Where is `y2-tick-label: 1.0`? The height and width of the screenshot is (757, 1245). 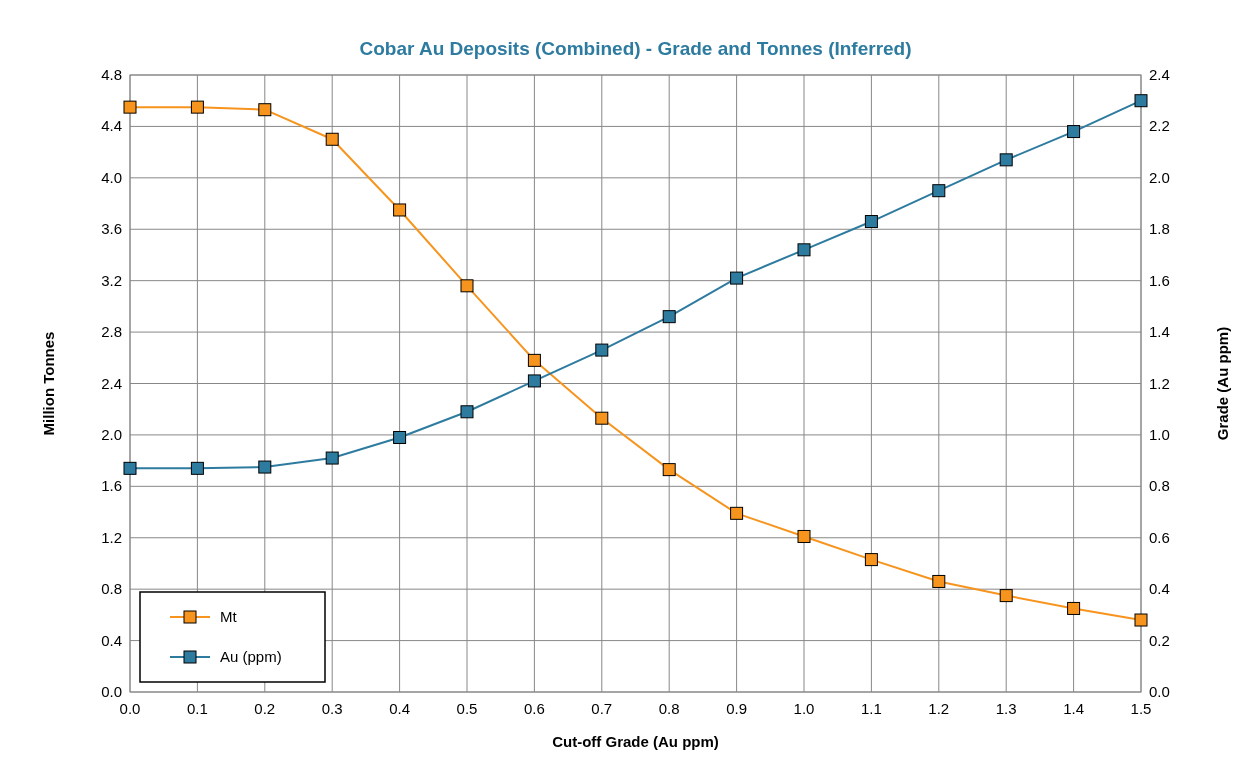
y2-tick-label: 1.0 is located at coordinates (1159, 434).